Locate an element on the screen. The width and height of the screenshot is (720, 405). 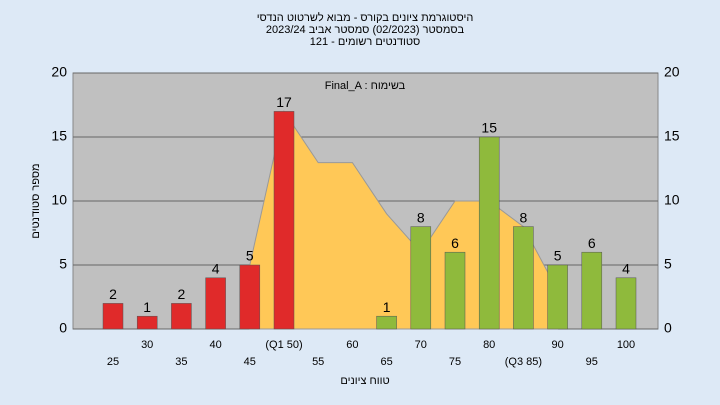
chart-subtitle: סטודנטים רשומים - 121 is located at coordinates (365, 42).